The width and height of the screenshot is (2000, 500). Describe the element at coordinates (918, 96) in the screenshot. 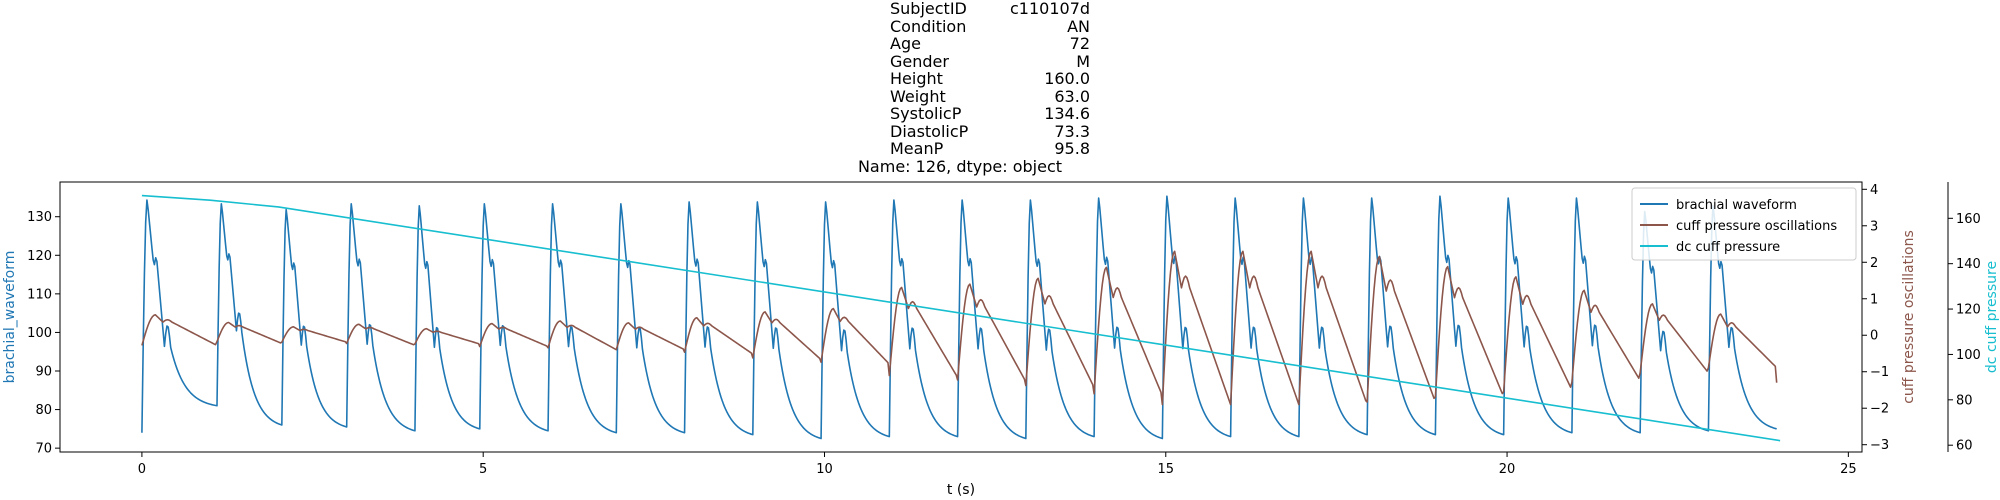

I see `title-key: Weight` at that location.